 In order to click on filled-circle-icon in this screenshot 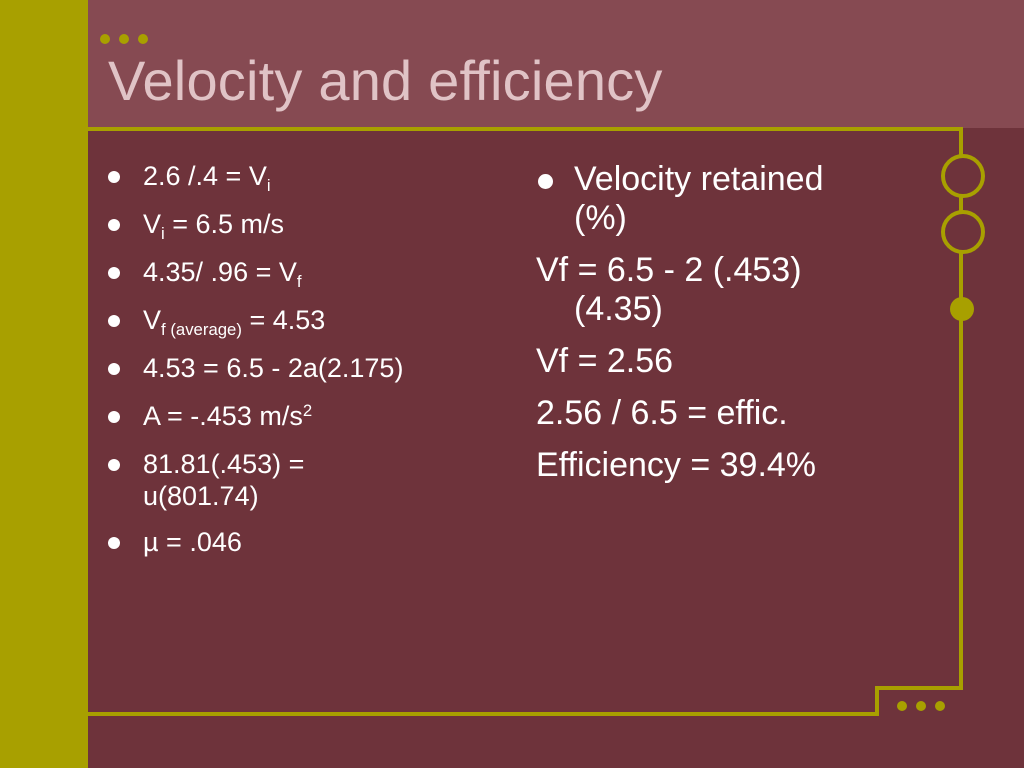, I will do `click(962, 309)`.